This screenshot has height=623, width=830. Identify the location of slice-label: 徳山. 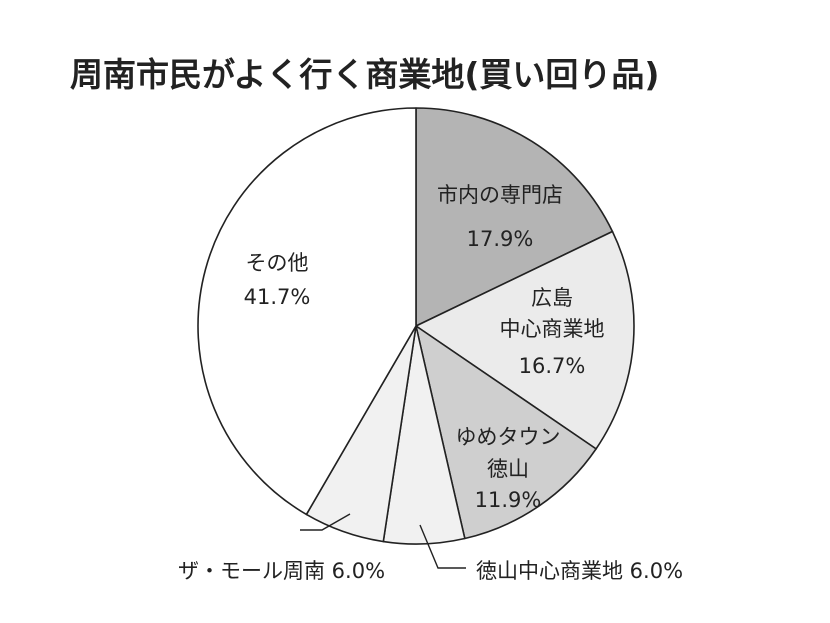
(508, 469).